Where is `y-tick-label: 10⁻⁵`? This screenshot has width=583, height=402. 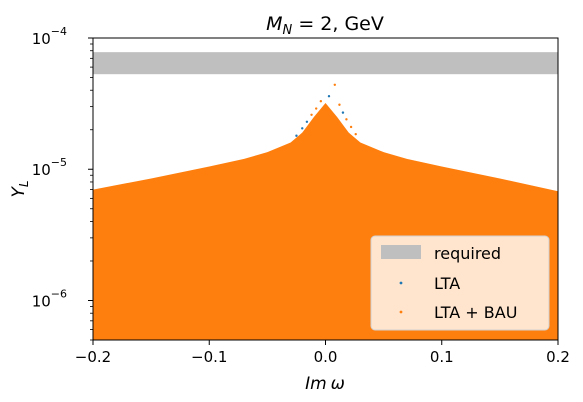
y-tick-label: 10⁻⁵ is located at coordinates (49, 167).